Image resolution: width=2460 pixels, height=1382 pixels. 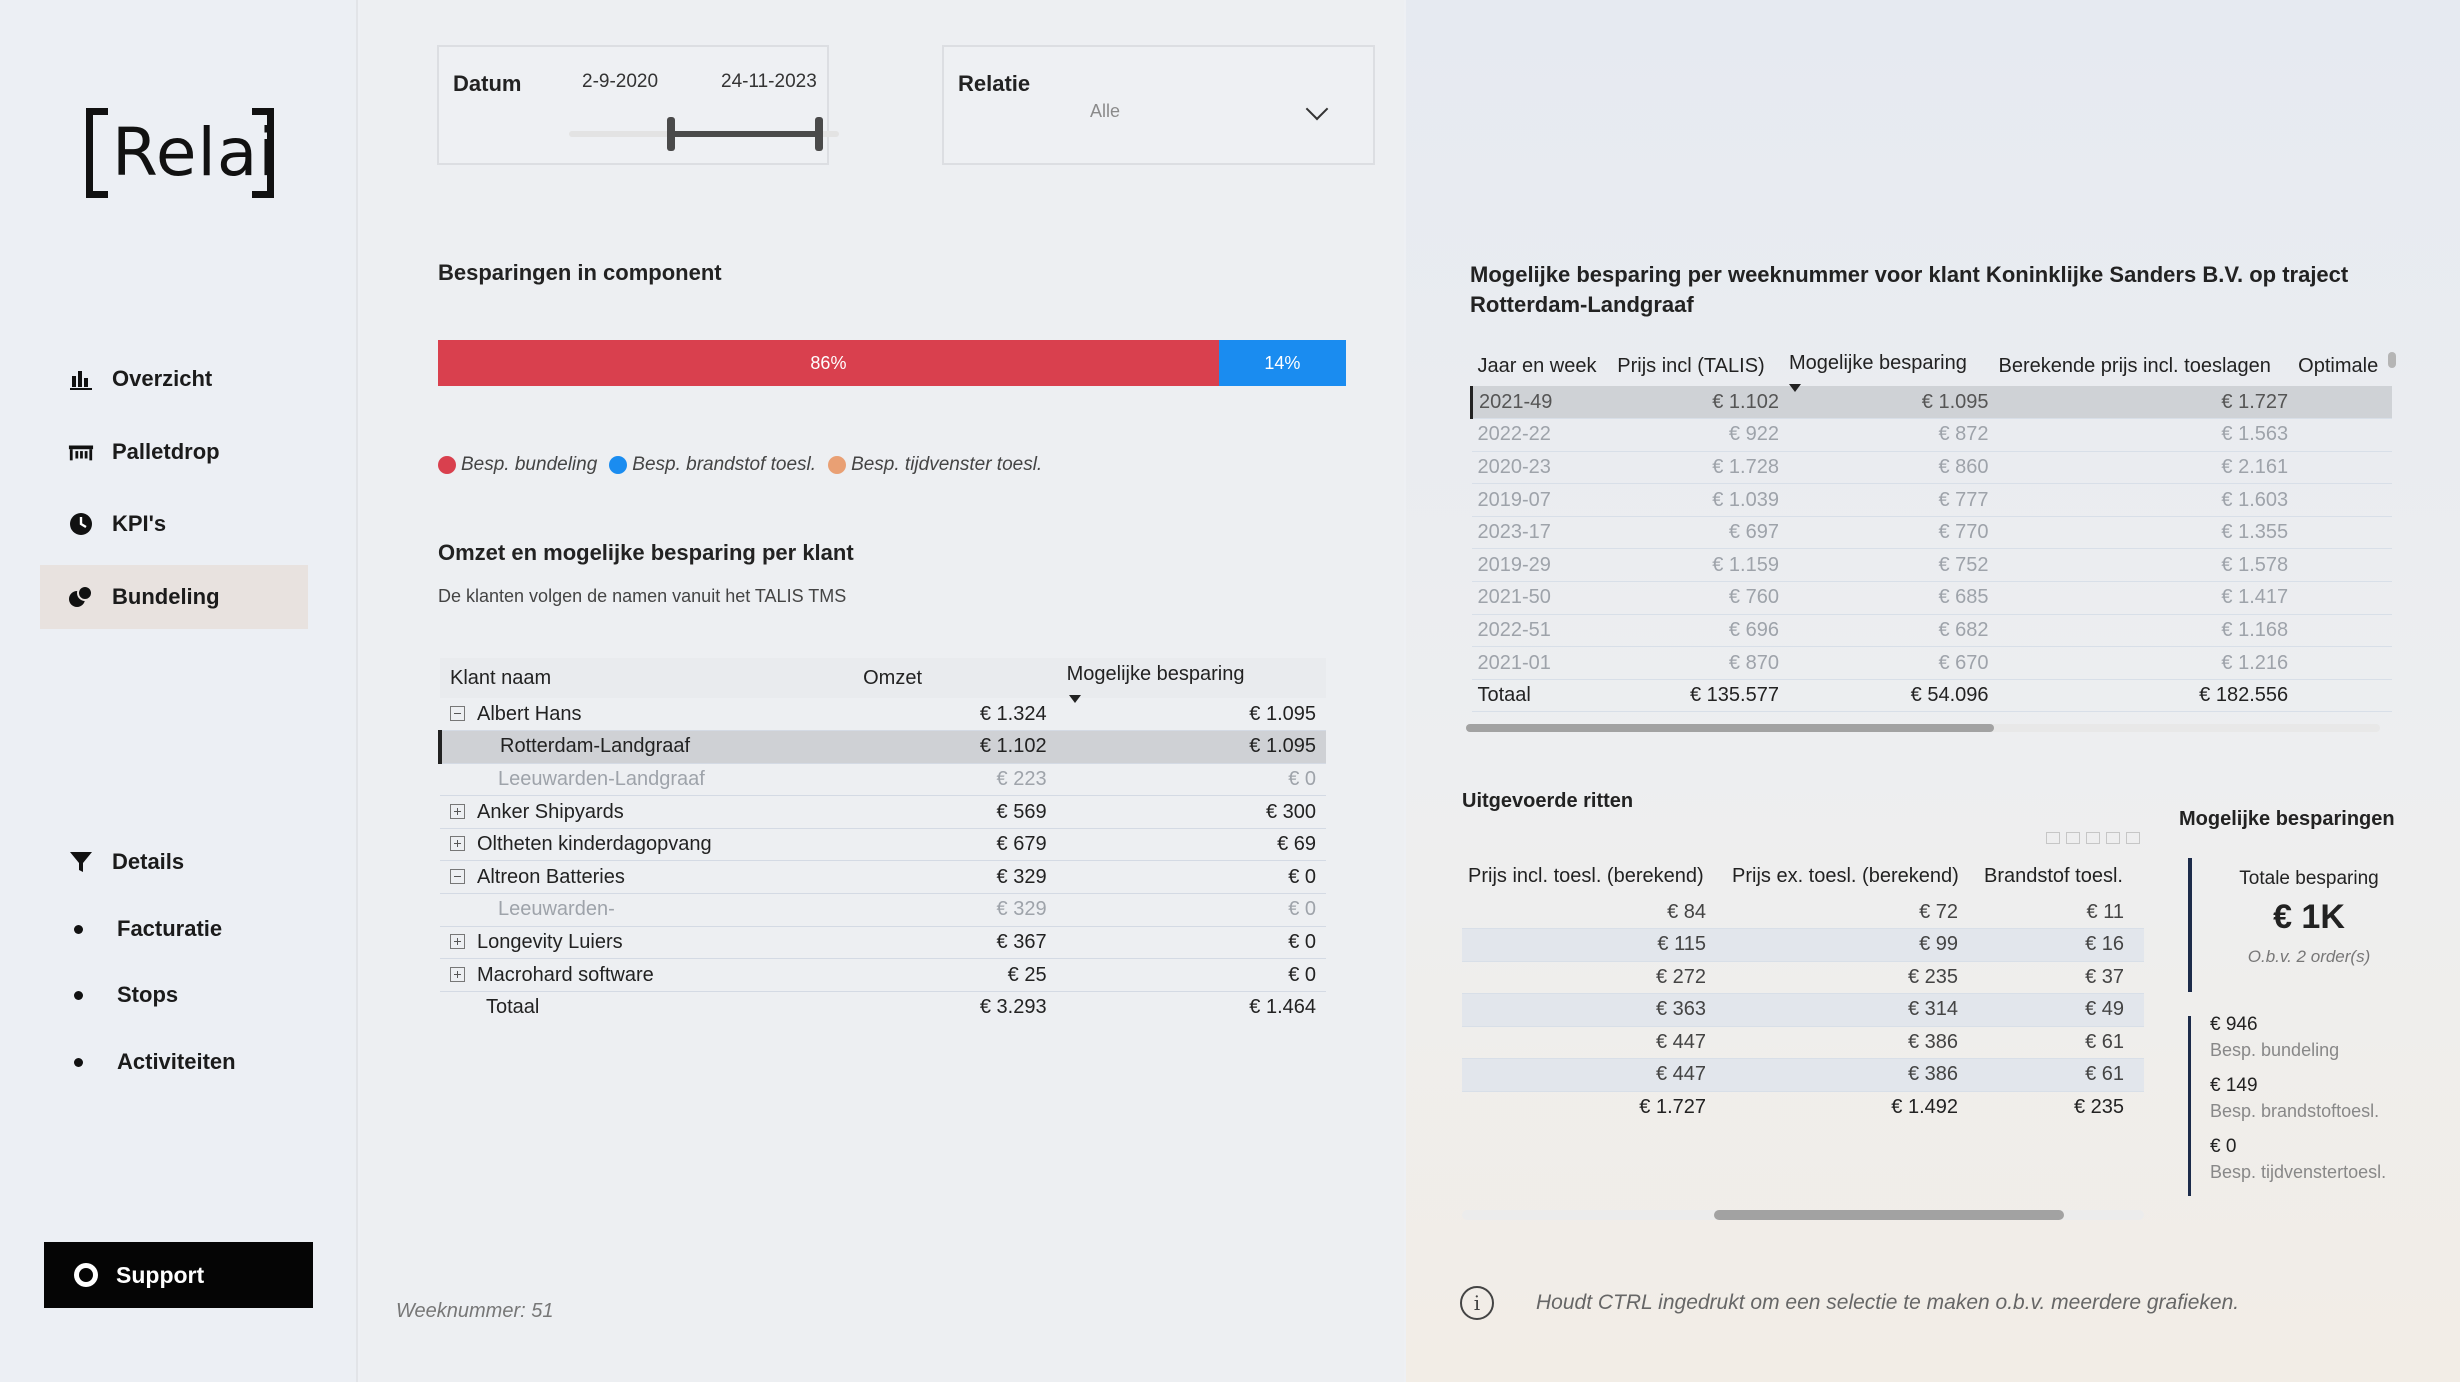 What do you see at coordinates (712, 465) in the screenshot?
I see `legend-item: Besp. brandstof toesl.` at bounding box center [712, 465].